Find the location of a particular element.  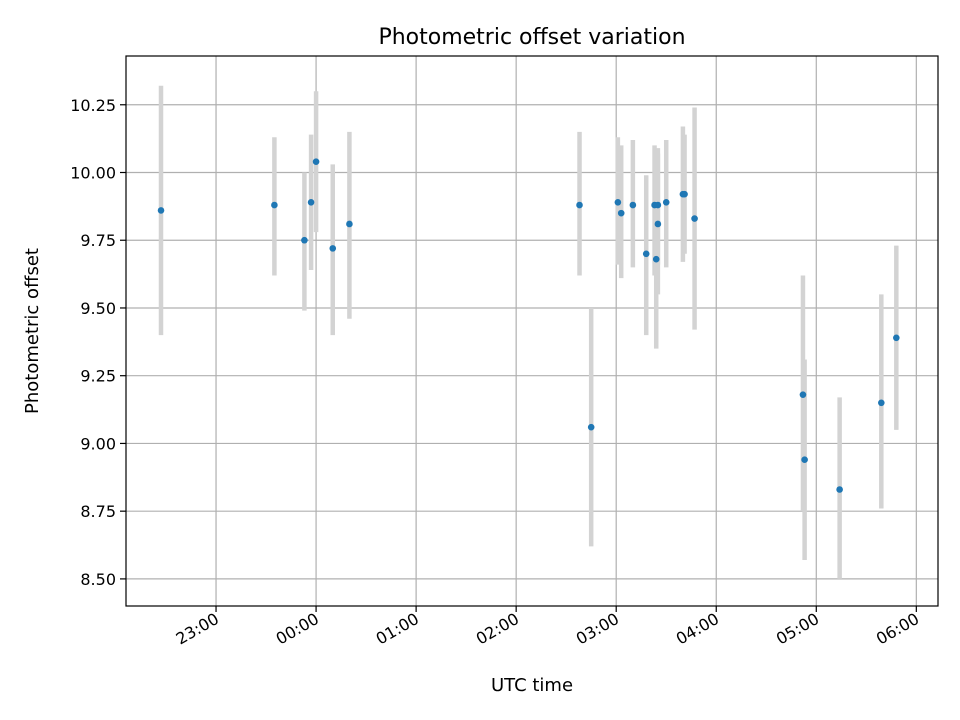

y-tick-label: 9.75 is located at coordinates (98, 240).